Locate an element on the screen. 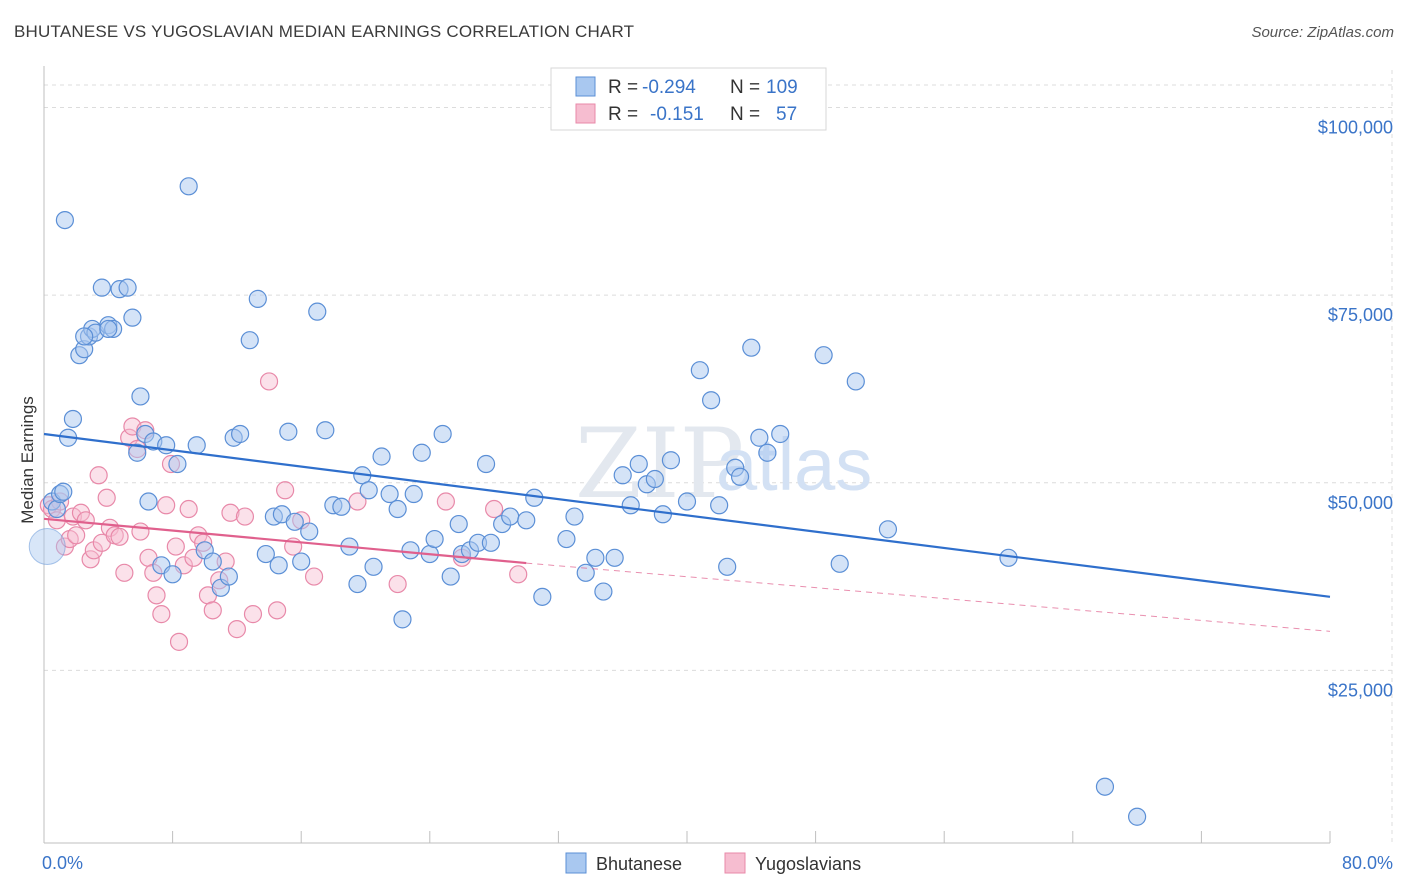 This screenshot has width=1406, height=892. bottom-legend-swatch-bhutanese is located at coordinates (576, 863).